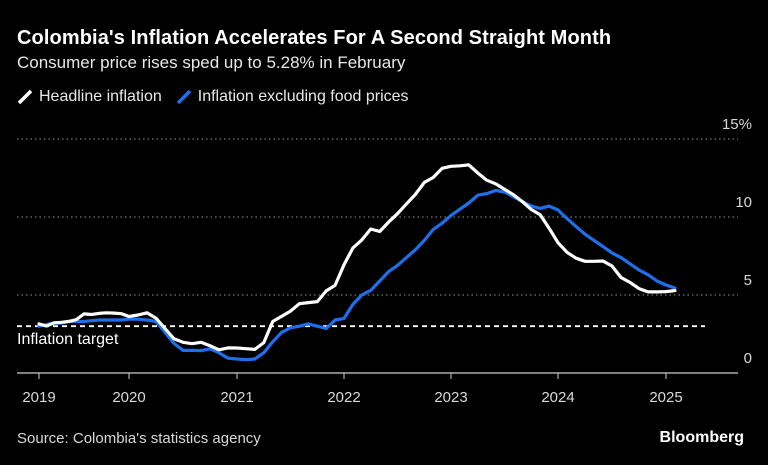 Image resolution: width=768 pixels, height=465 pixels. Describe the element at coordinates (743, 202) in the screenshot. I see `y-tick-label: 10` at that location.